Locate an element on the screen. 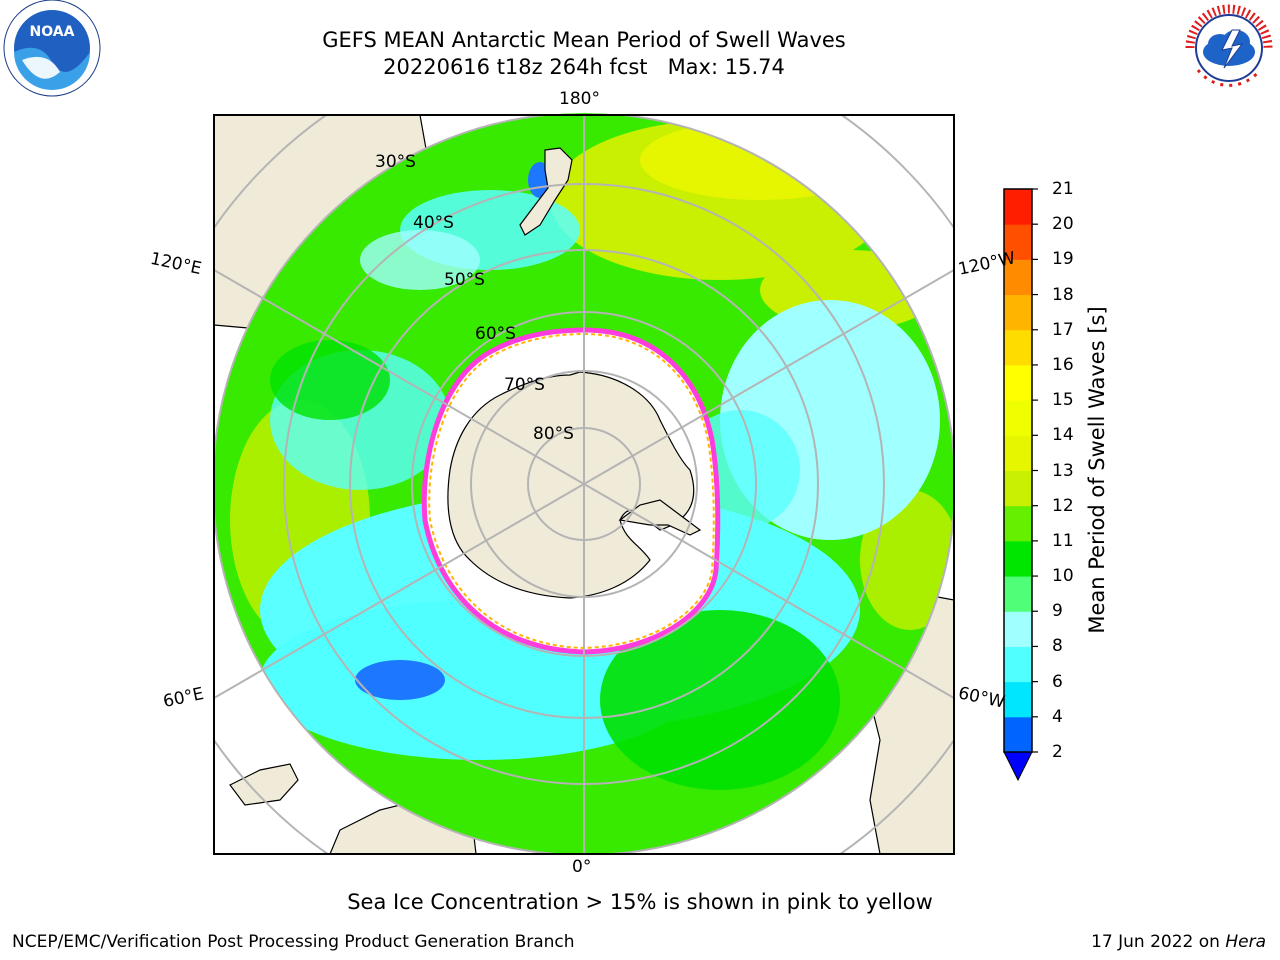  colorbar-tick-label: 15 is located at coordinates (1063, 400).